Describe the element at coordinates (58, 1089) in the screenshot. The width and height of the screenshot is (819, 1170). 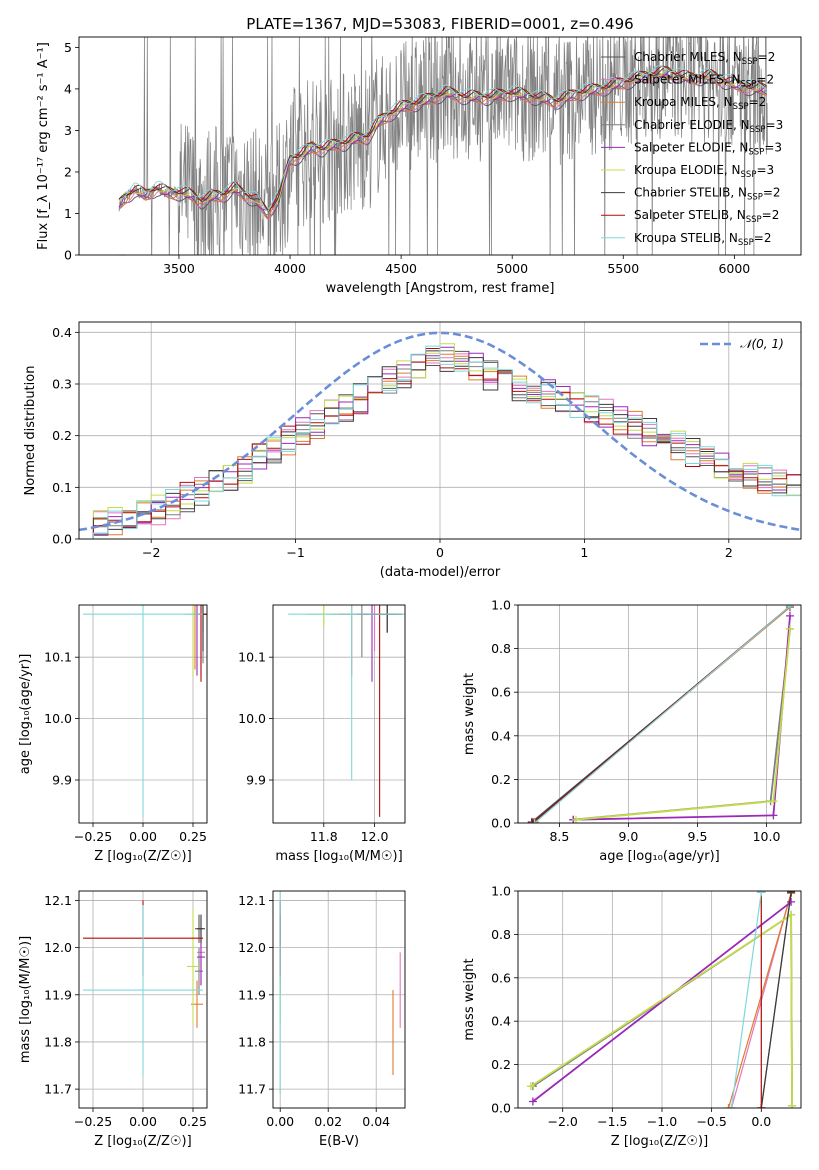
I see `y-tick-label: 11.7` at that location.